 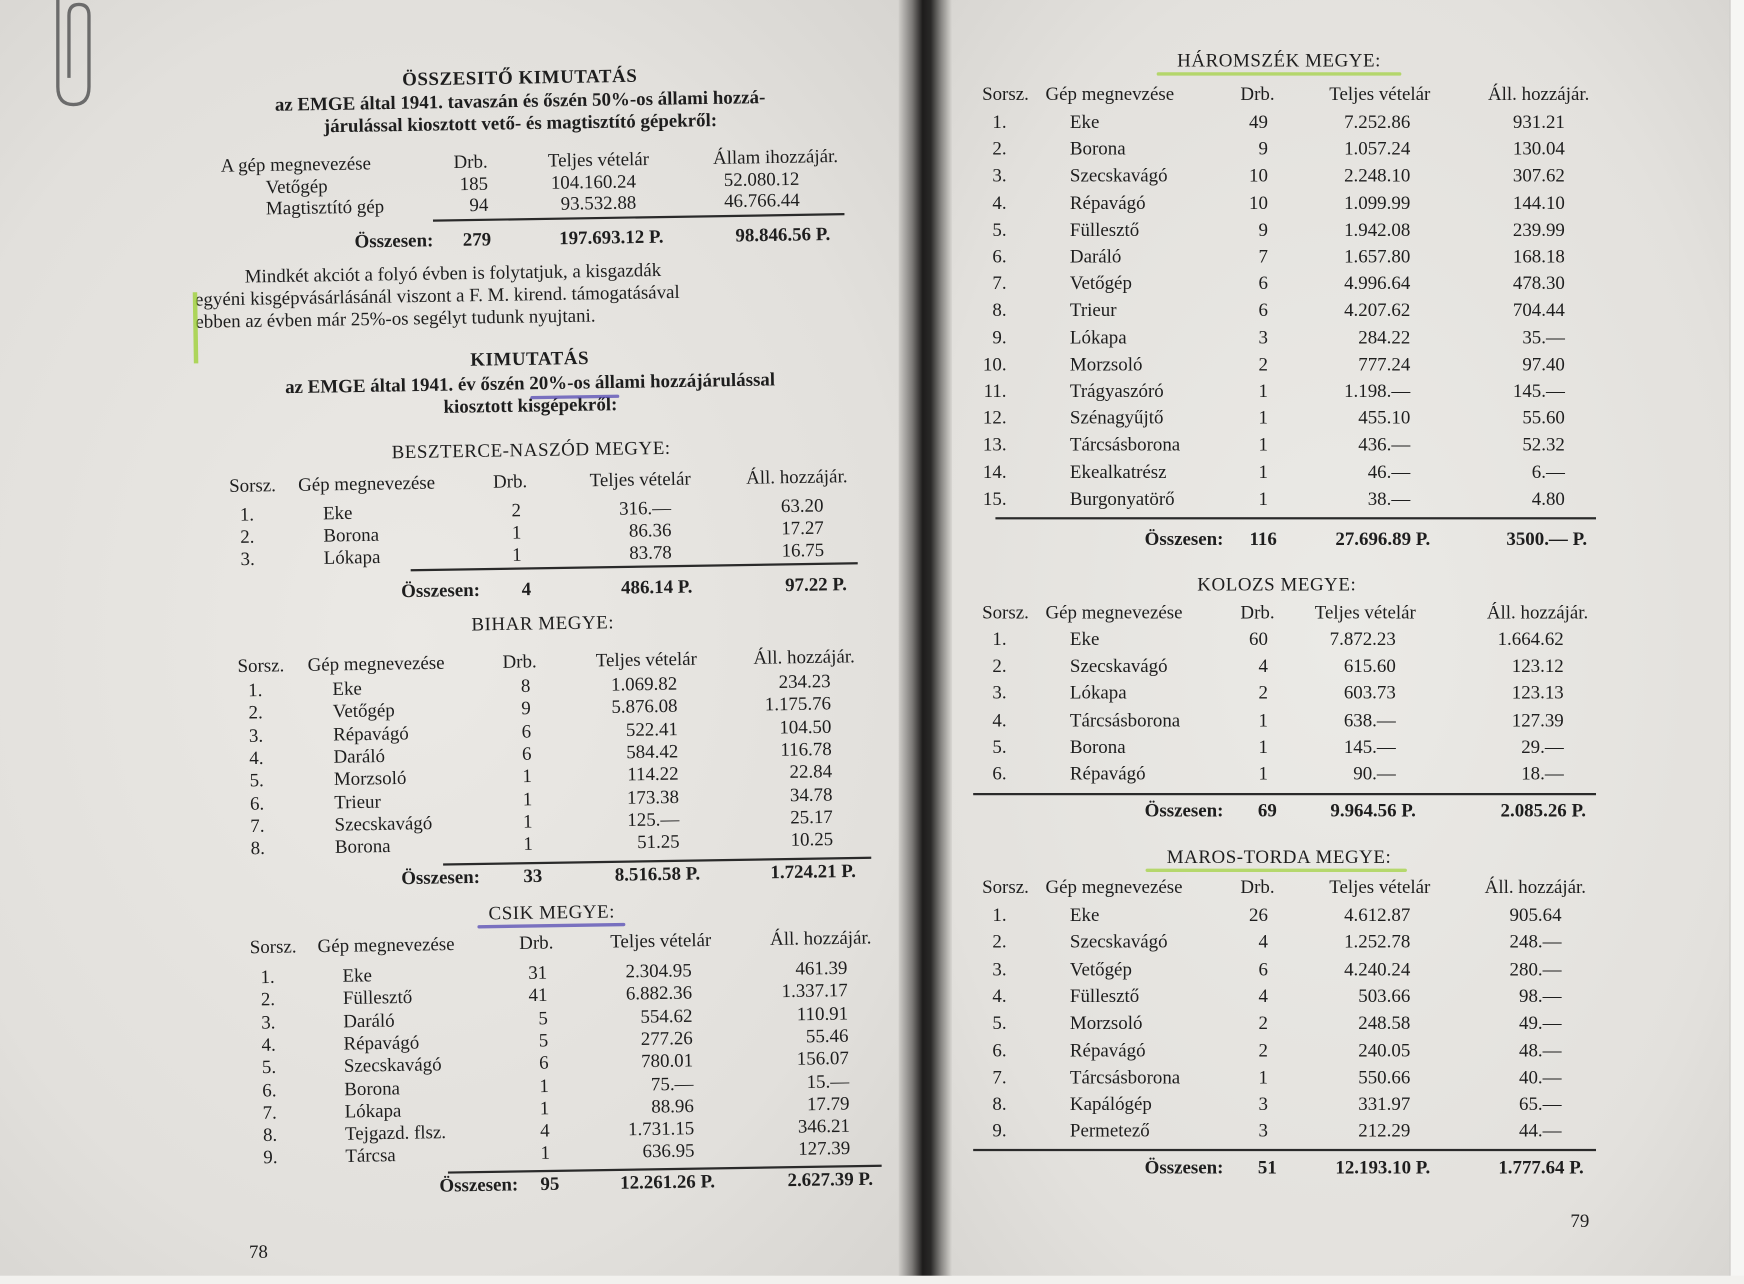 I want to click on state-contribution: 18.—, so click(x=1542, y=773).